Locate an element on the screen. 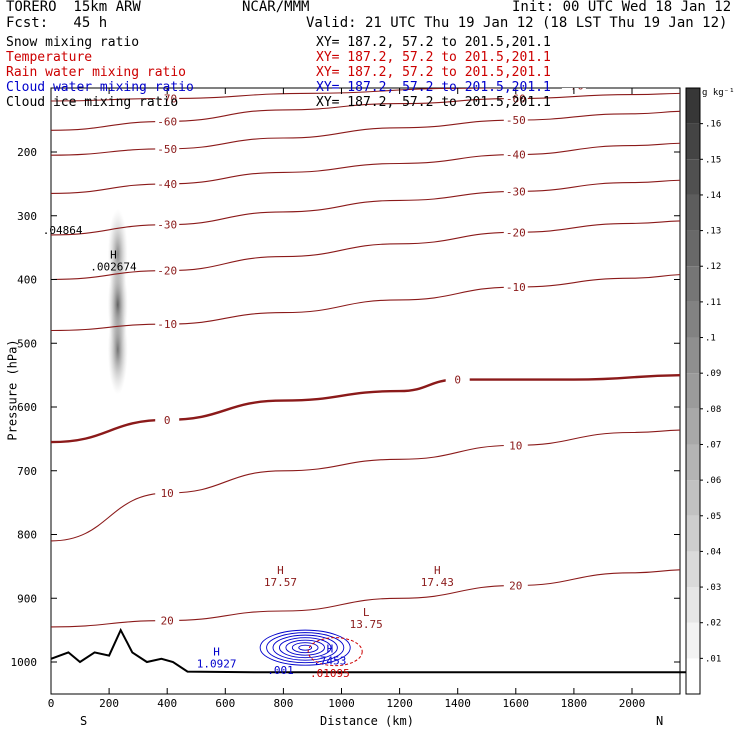 This screenshot has width=740, height=740. terrain-layer is located at coordinates (370, 650).